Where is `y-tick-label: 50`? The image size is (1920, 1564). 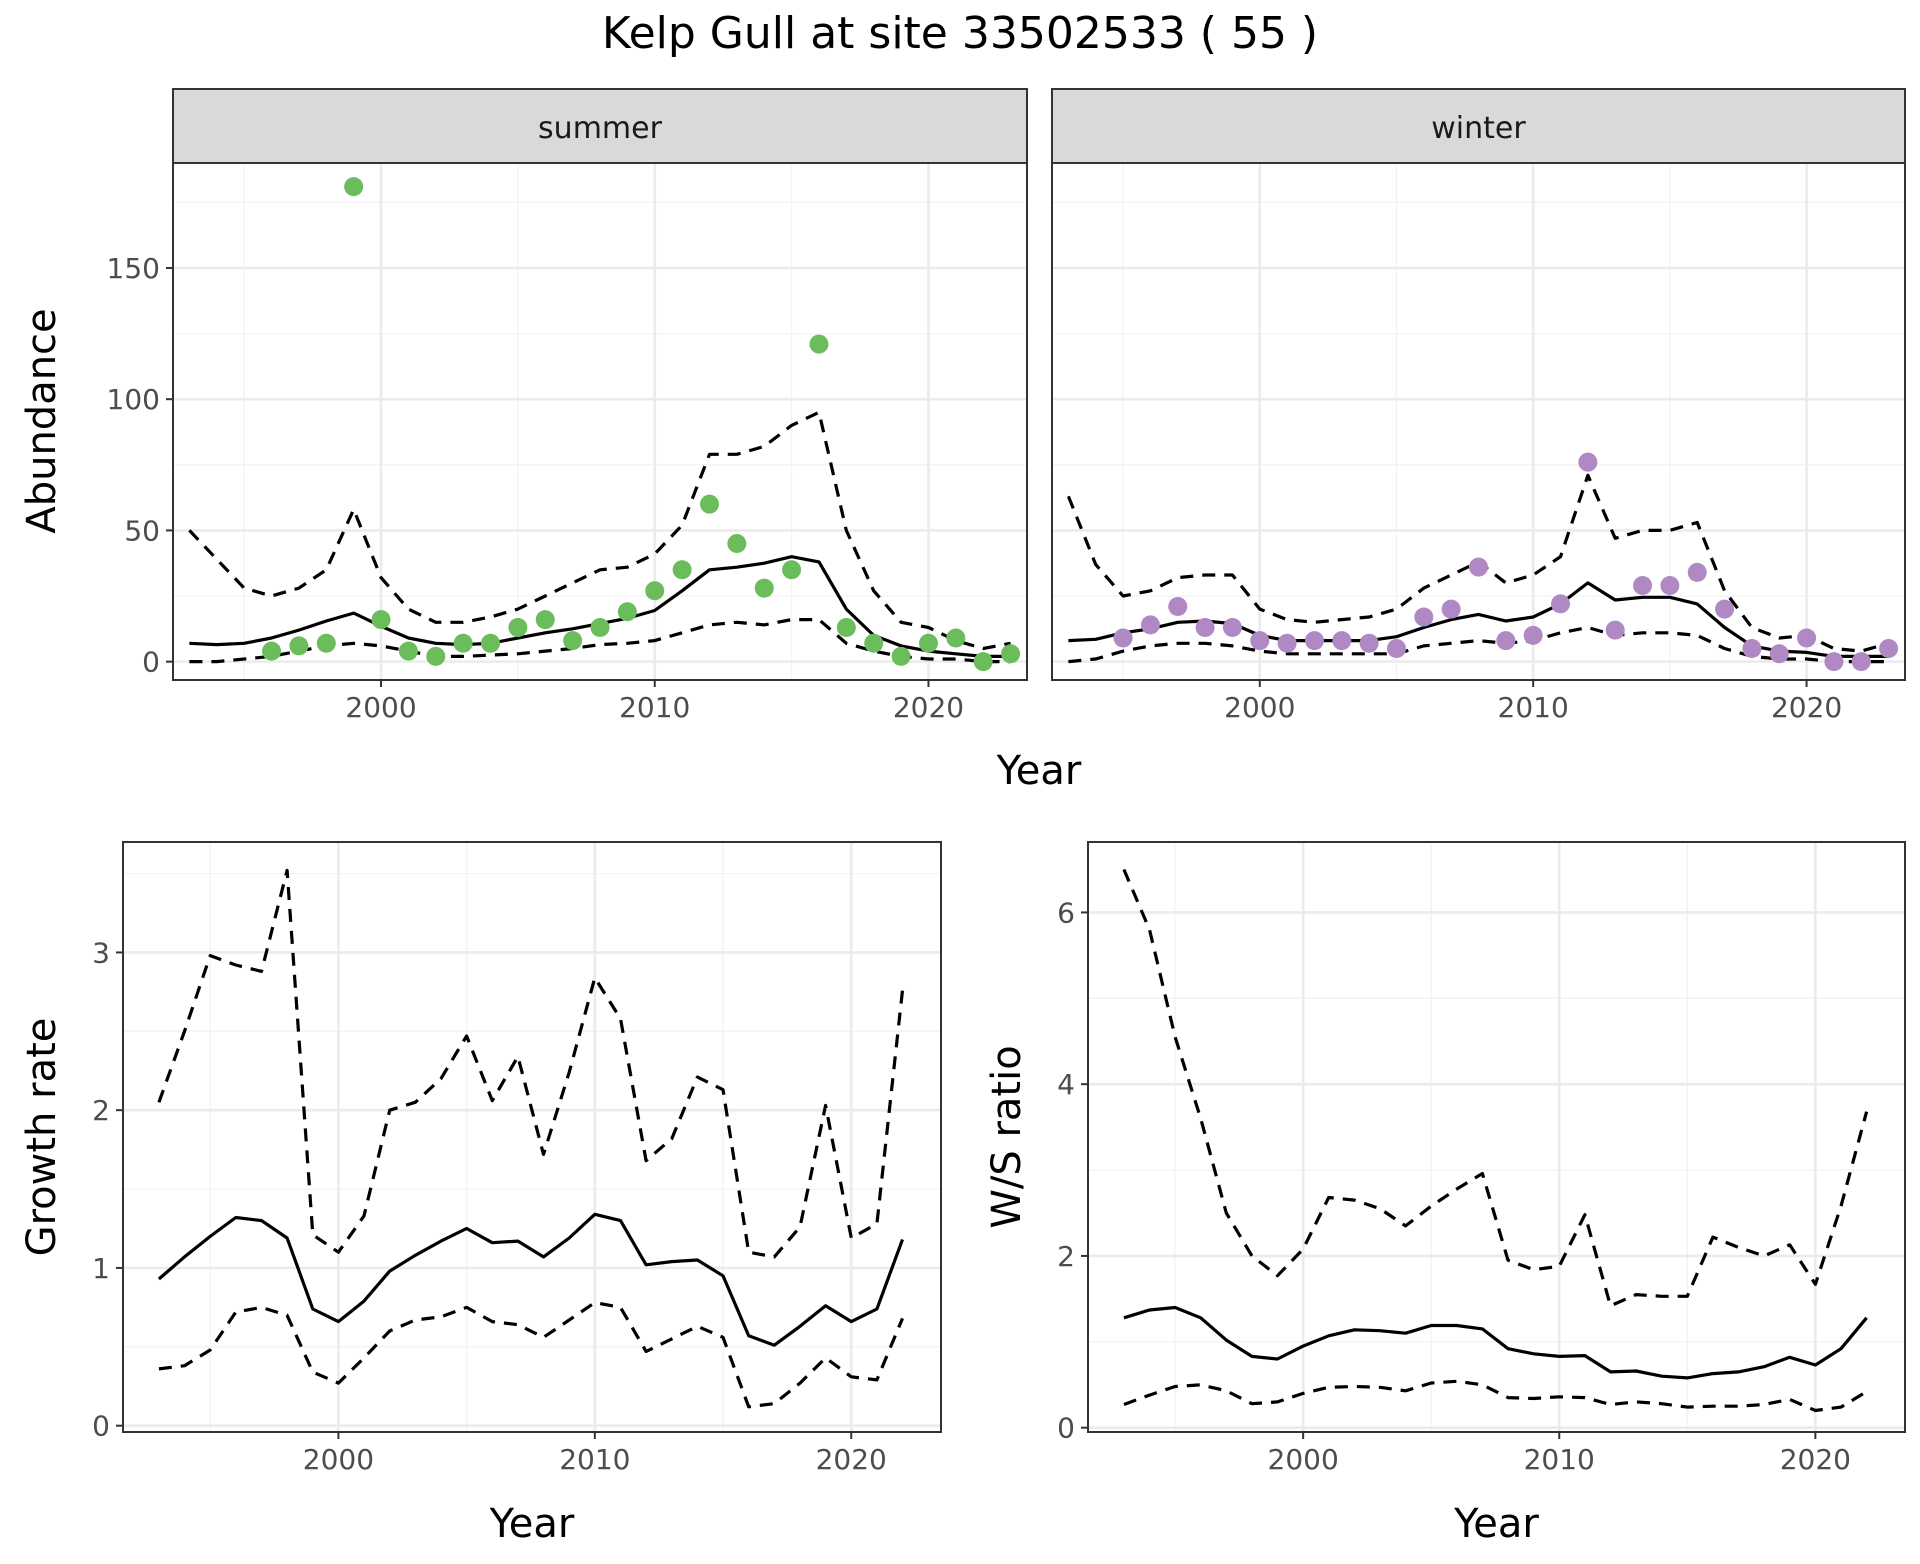
y-tick-label: 50 is located at coordinates (142, 530).